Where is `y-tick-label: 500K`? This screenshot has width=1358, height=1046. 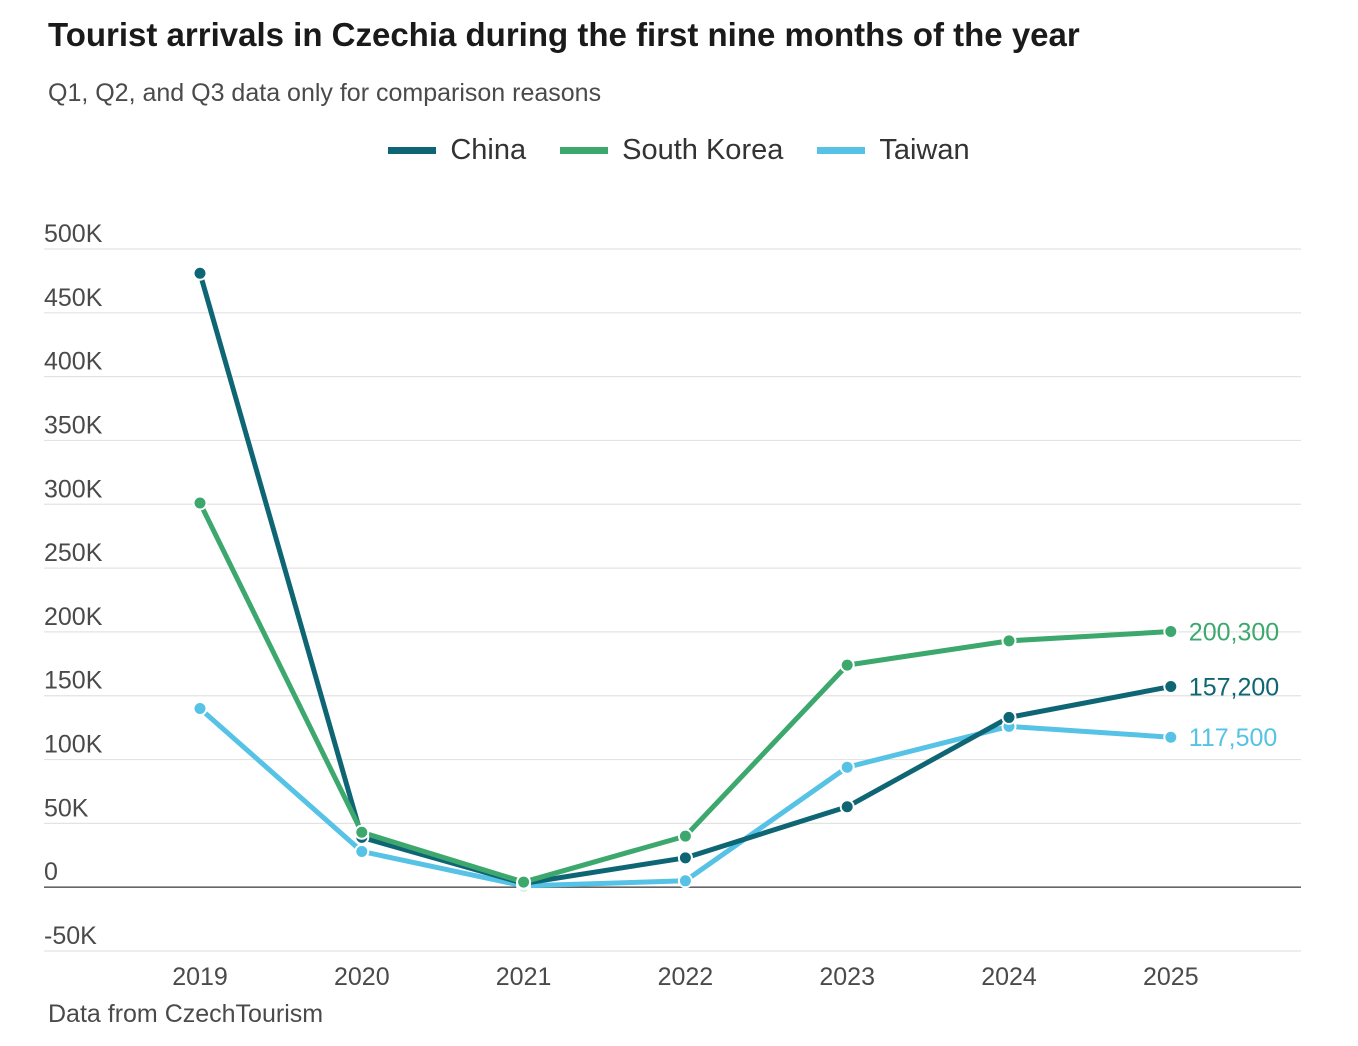 y-tick-label: 500K is located at coordinates (73, 234).